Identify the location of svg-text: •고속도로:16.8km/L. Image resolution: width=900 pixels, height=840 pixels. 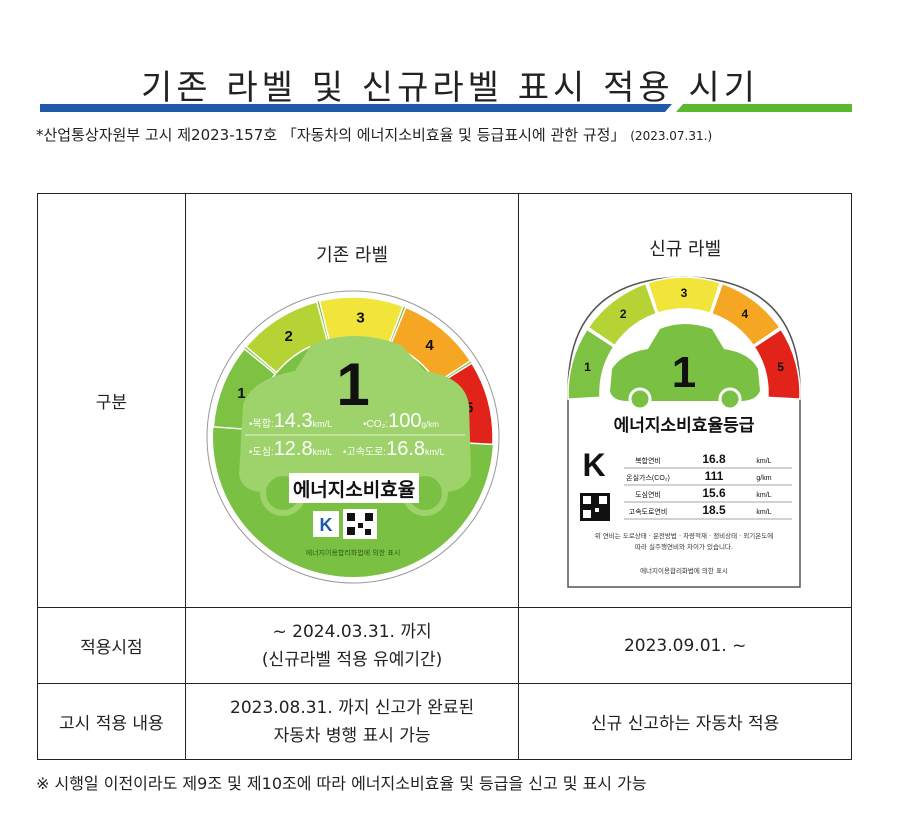
(394, 449).